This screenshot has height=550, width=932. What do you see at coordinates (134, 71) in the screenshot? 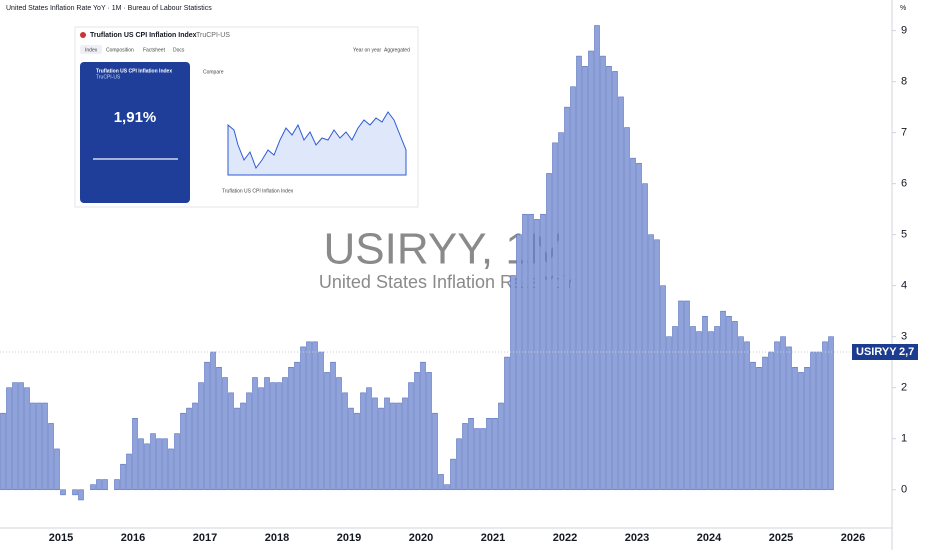
I see `inset-card-title: Truflation US CPI Inflation Index` at bounding box center [134, 71].